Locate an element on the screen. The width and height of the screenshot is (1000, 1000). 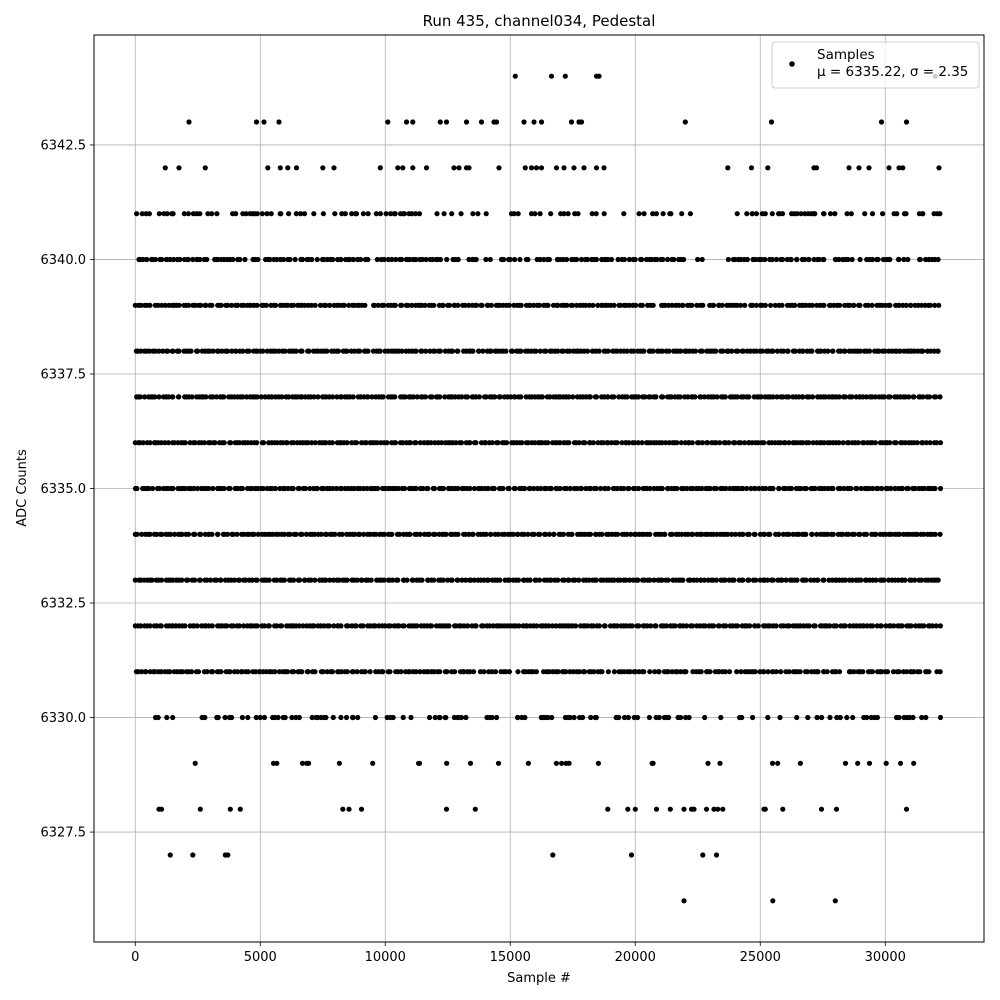
x-tick-label: 0 is located at coordinates (135, 957).